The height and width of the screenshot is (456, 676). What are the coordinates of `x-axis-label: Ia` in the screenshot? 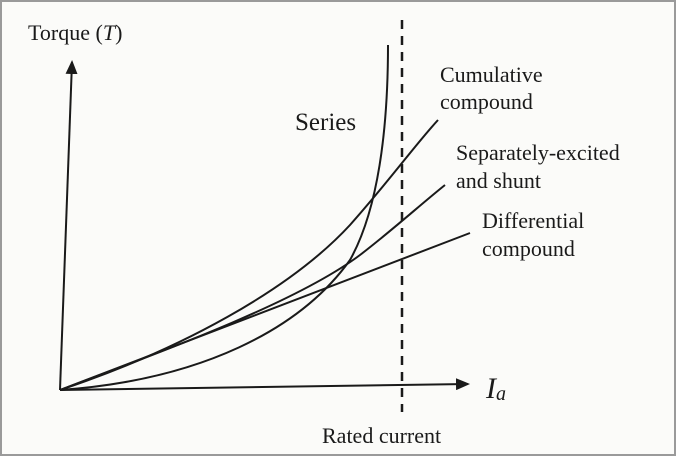 It's located at (495, 388).